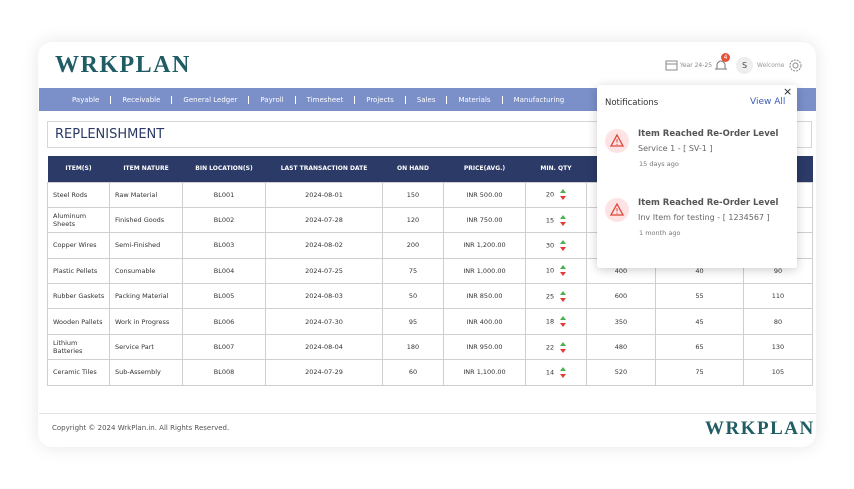 The image size is (854, 489). I want to click on nav-item: Projects, so click(379, 99).